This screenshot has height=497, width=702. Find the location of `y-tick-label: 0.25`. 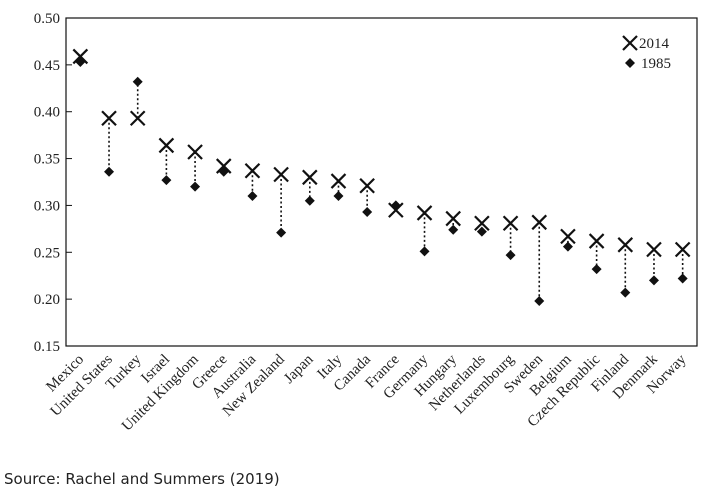

y-tick-label: 0.25 is located at coordinates (47, 253).